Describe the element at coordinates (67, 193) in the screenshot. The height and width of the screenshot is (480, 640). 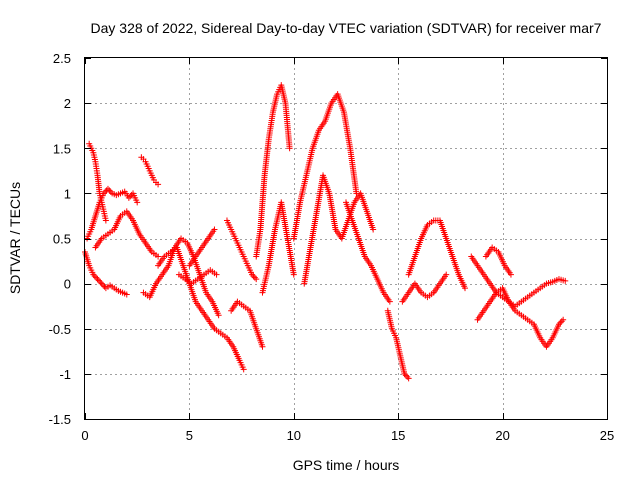
I see `y-tick-label: 1` at that location.